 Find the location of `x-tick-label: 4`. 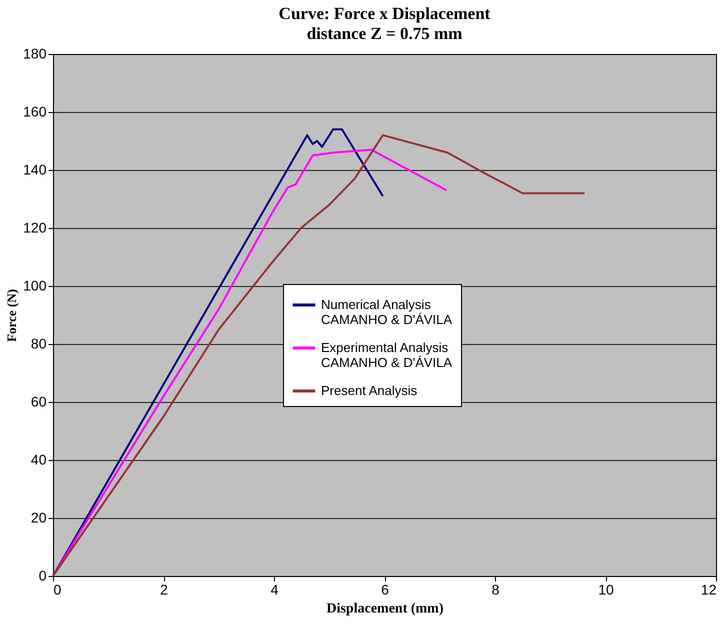

x-tick-label: 4 is located at coordinates (274, 590).